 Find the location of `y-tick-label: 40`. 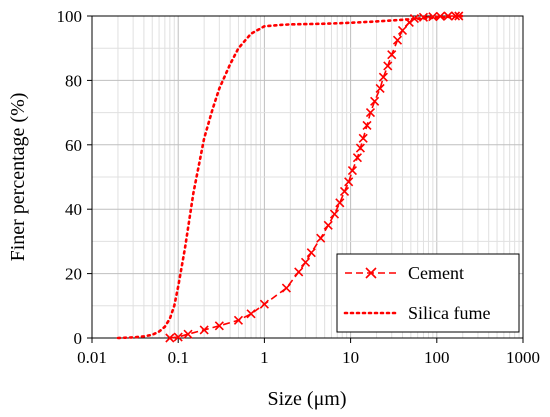

y-tick-label: 40 is located at coordinates (73, 209).